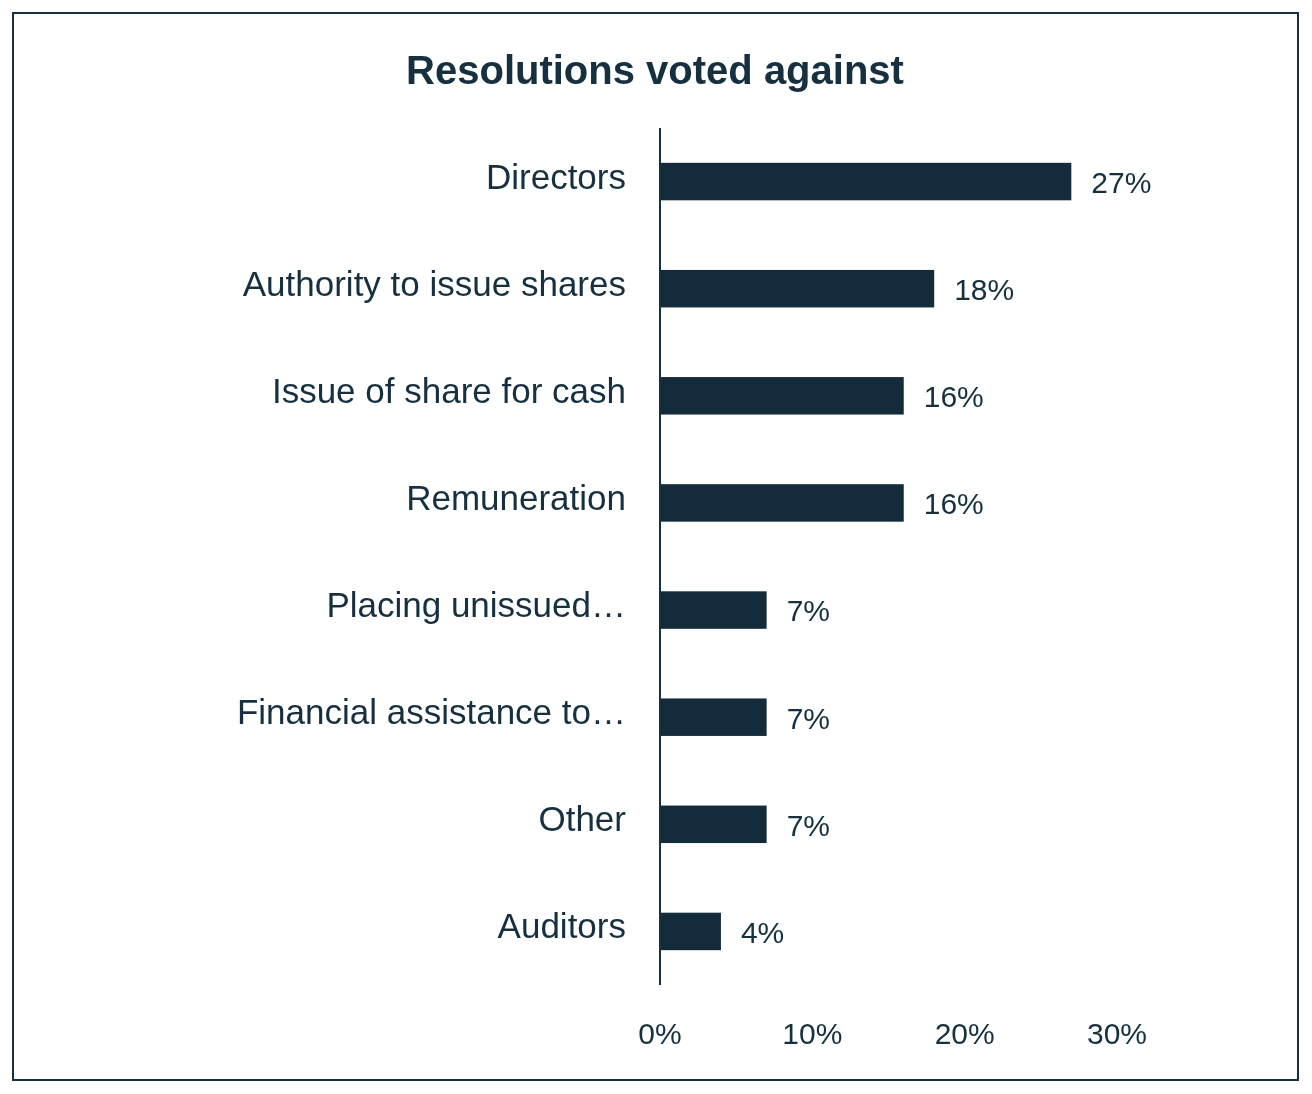 The image size is (1312, 1094). Describe the element at coordinates (655, 70) in the screenshot. I see `chart-title: Resolutions voted against` at that location.